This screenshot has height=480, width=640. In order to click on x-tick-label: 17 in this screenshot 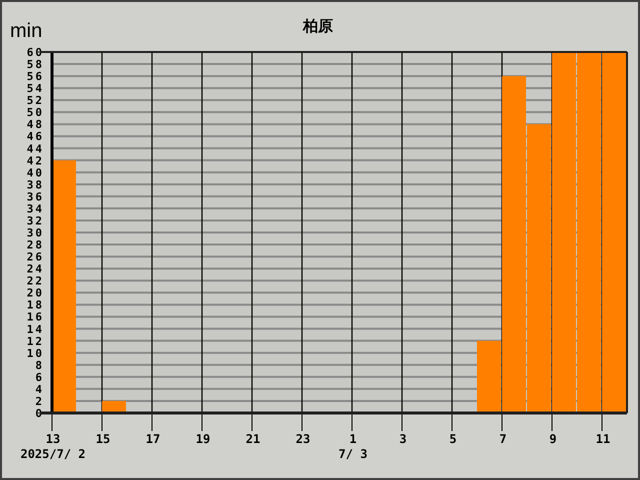, I will do `click(153, 439)`.